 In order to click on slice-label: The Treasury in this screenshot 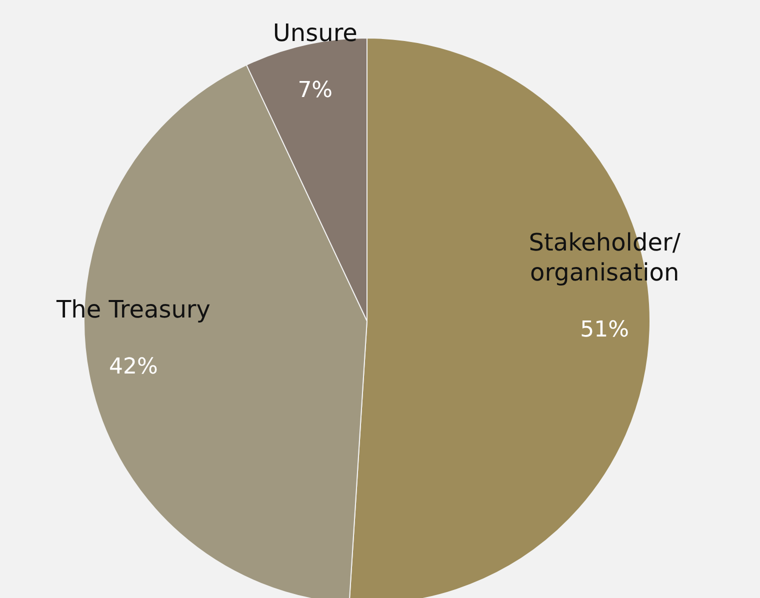, I will do `click(132, 310)`.